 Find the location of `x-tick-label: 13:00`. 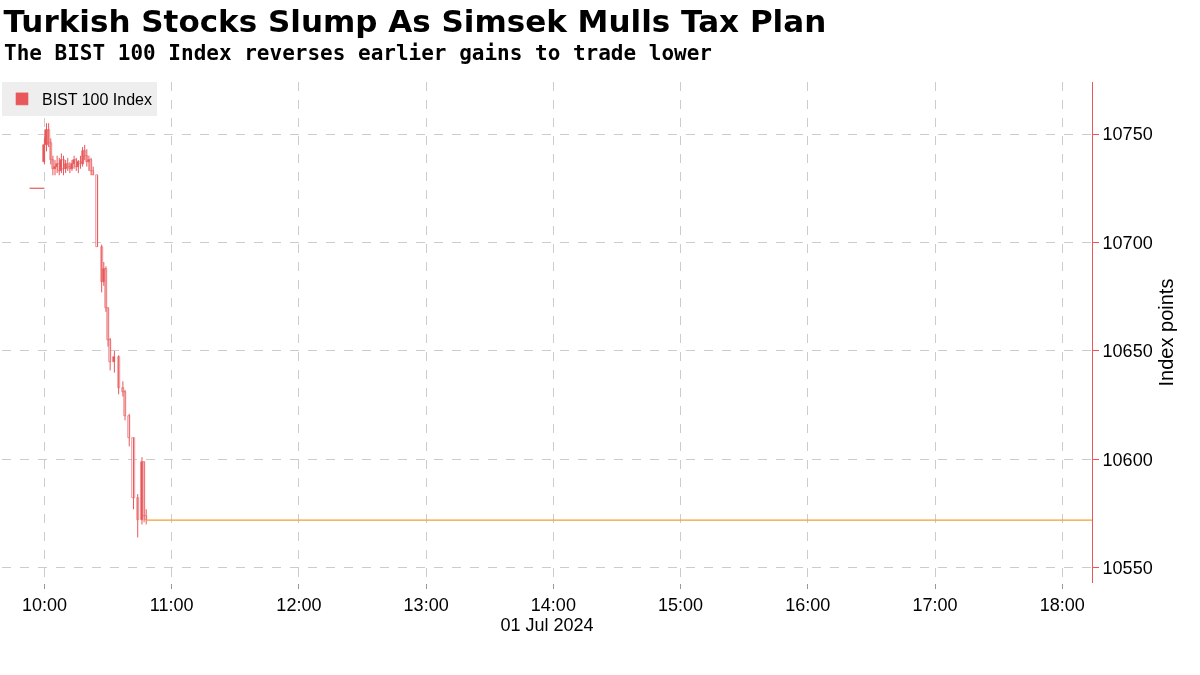

x-tick-label: 13:00 is located at coordinates (426, 604).